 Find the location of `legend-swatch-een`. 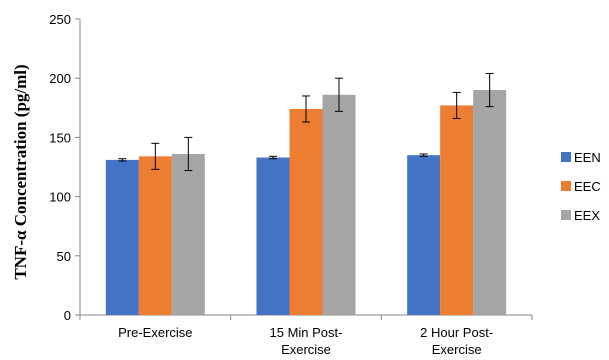

legend-swatch-een is located at coordinates (566, 157).